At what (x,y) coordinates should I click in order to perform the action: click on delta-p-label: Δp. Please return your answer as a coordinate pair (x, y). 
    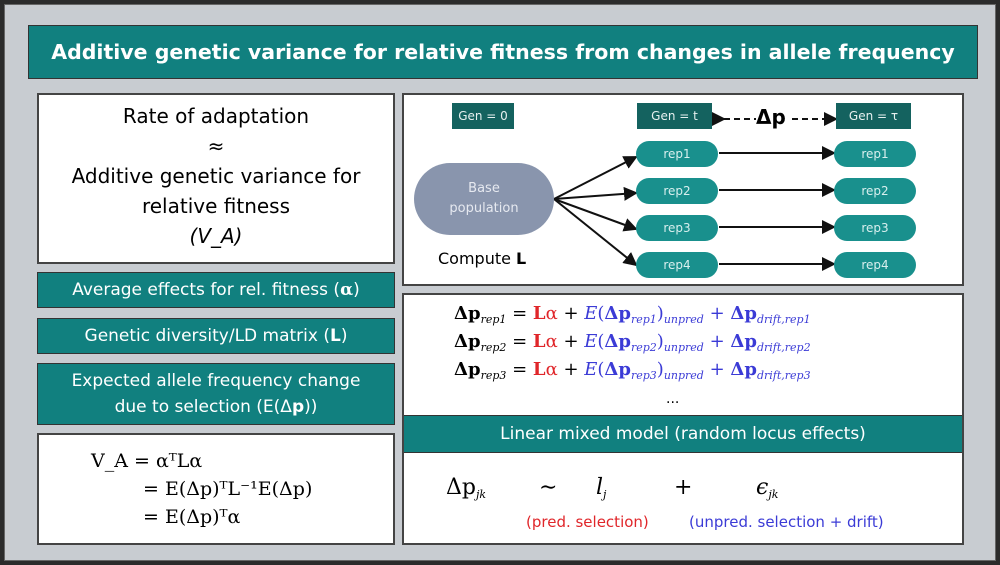
    Looking at the image, I should click on (771, 117).